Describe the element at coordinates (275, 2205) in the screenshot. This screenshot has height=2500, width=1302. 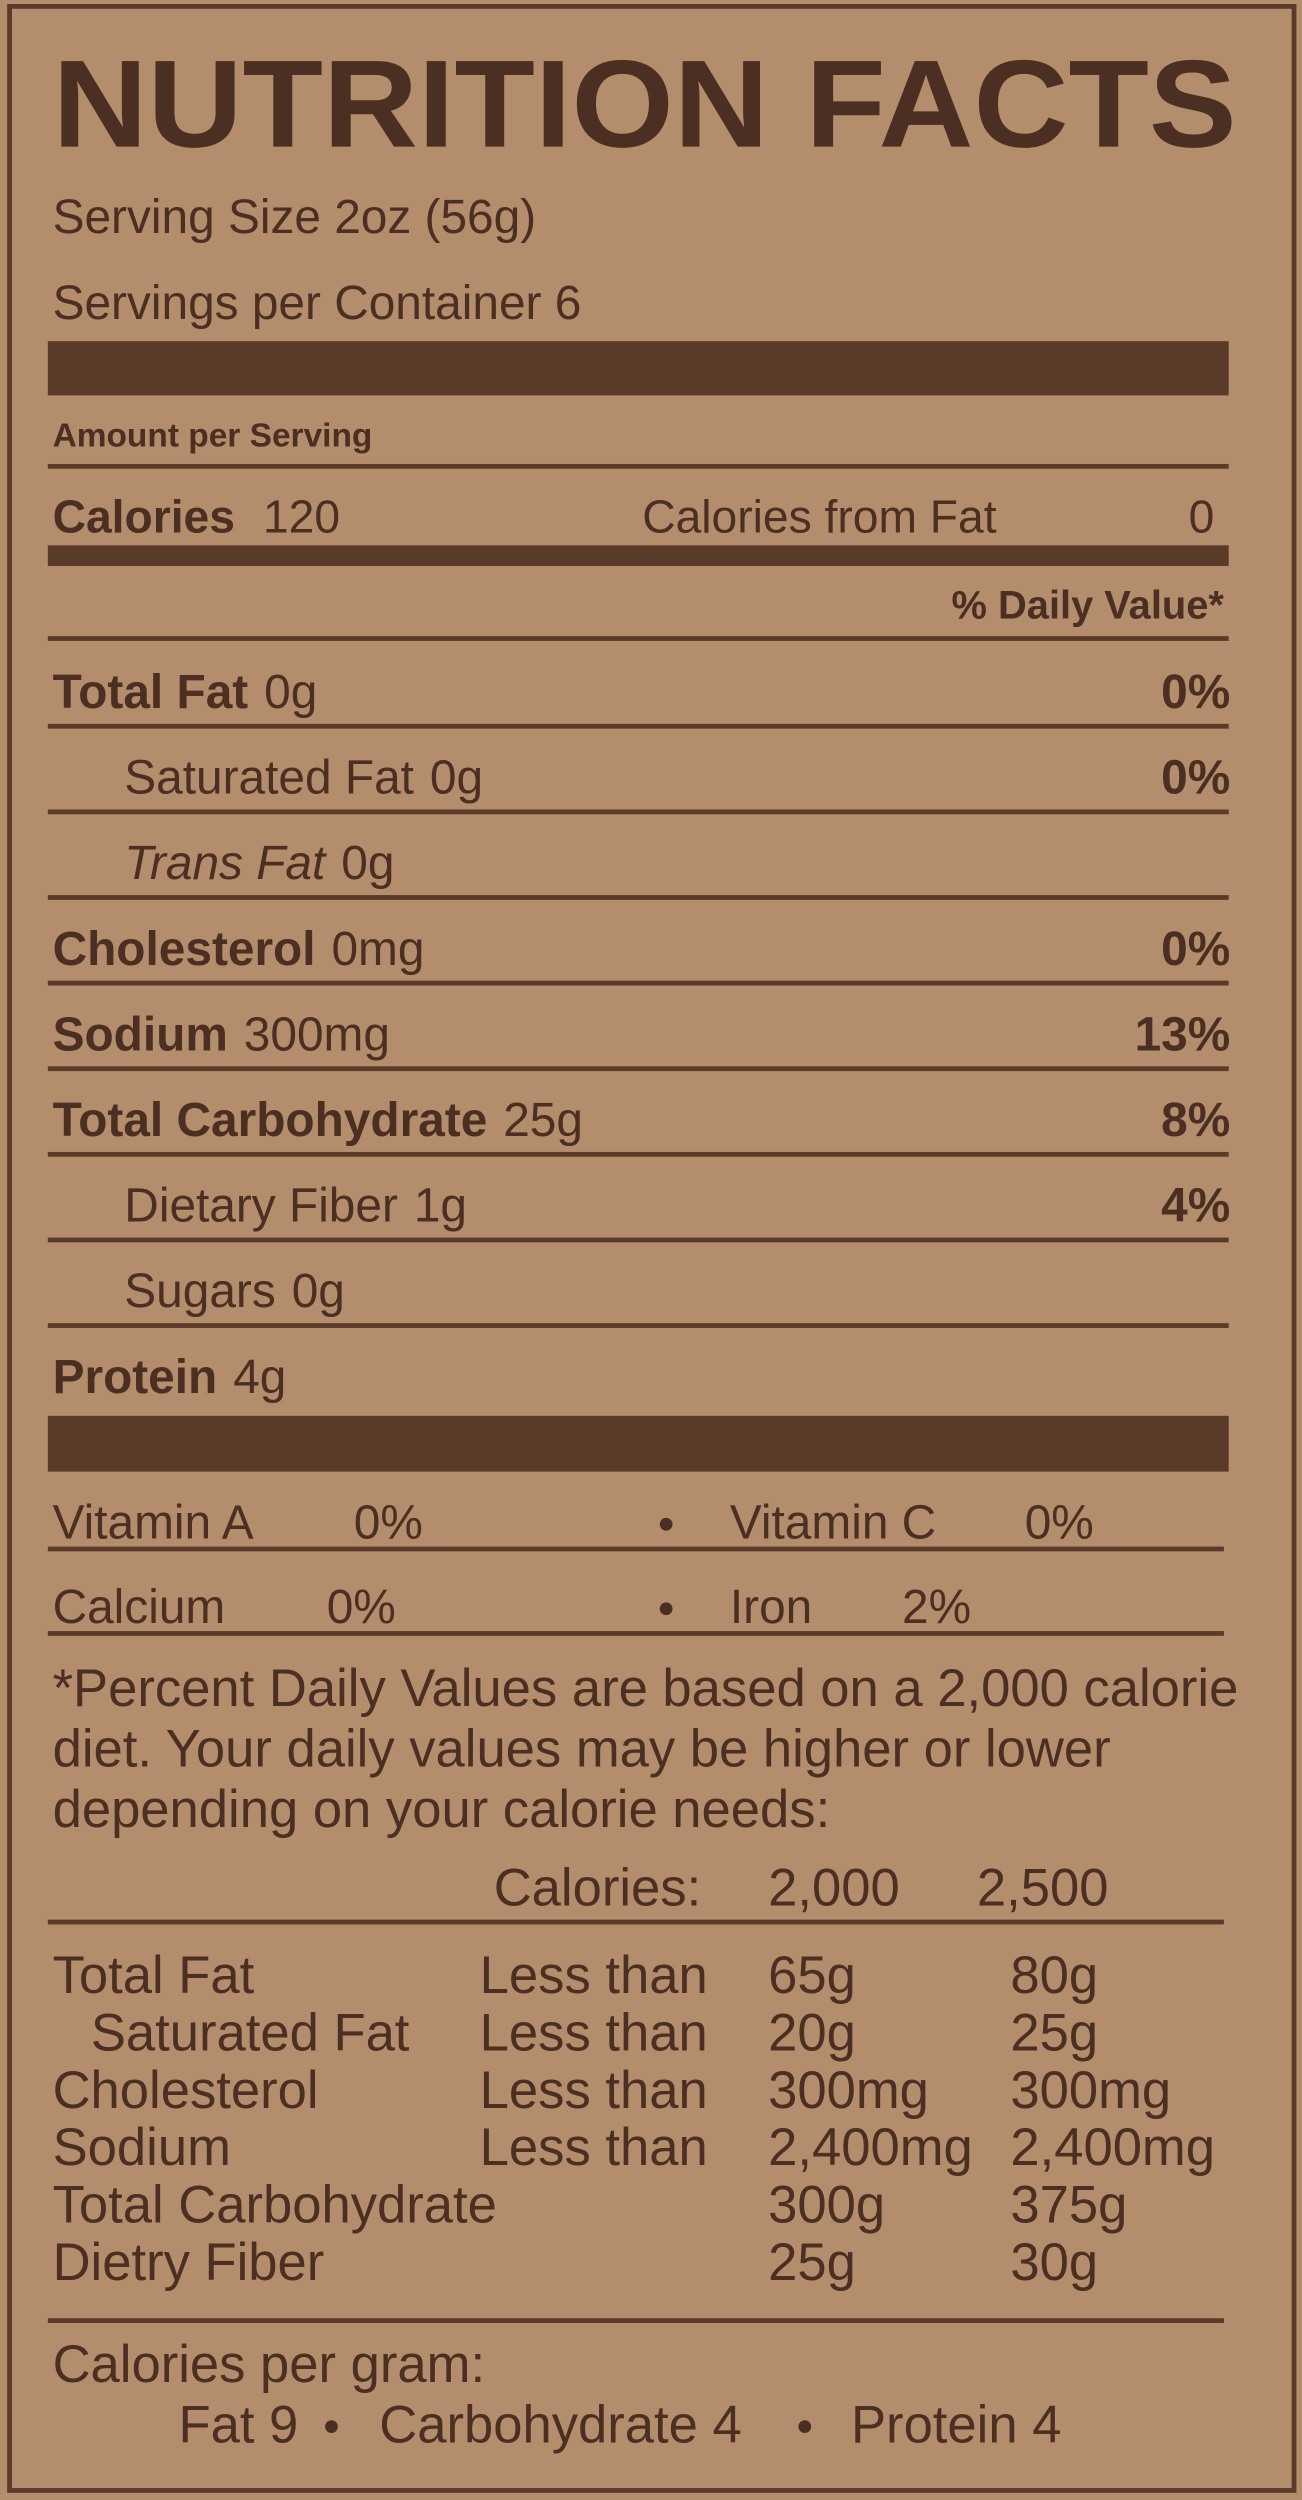
I see `reference-nutrient: Total Carbohydrate` at that location.